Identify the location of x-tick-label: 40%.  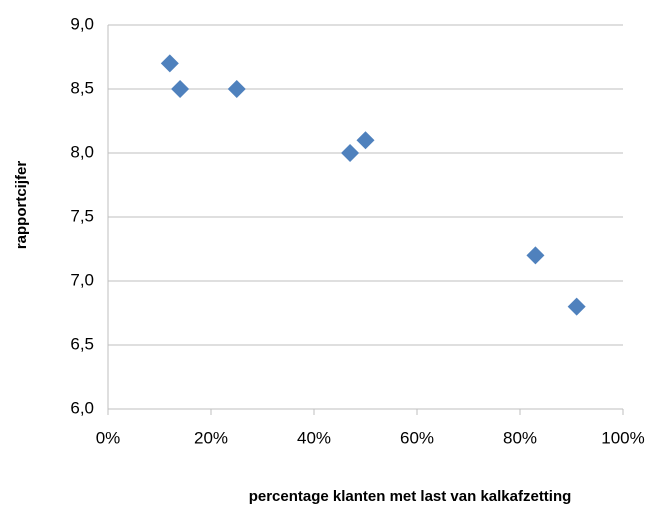
(314, 437).